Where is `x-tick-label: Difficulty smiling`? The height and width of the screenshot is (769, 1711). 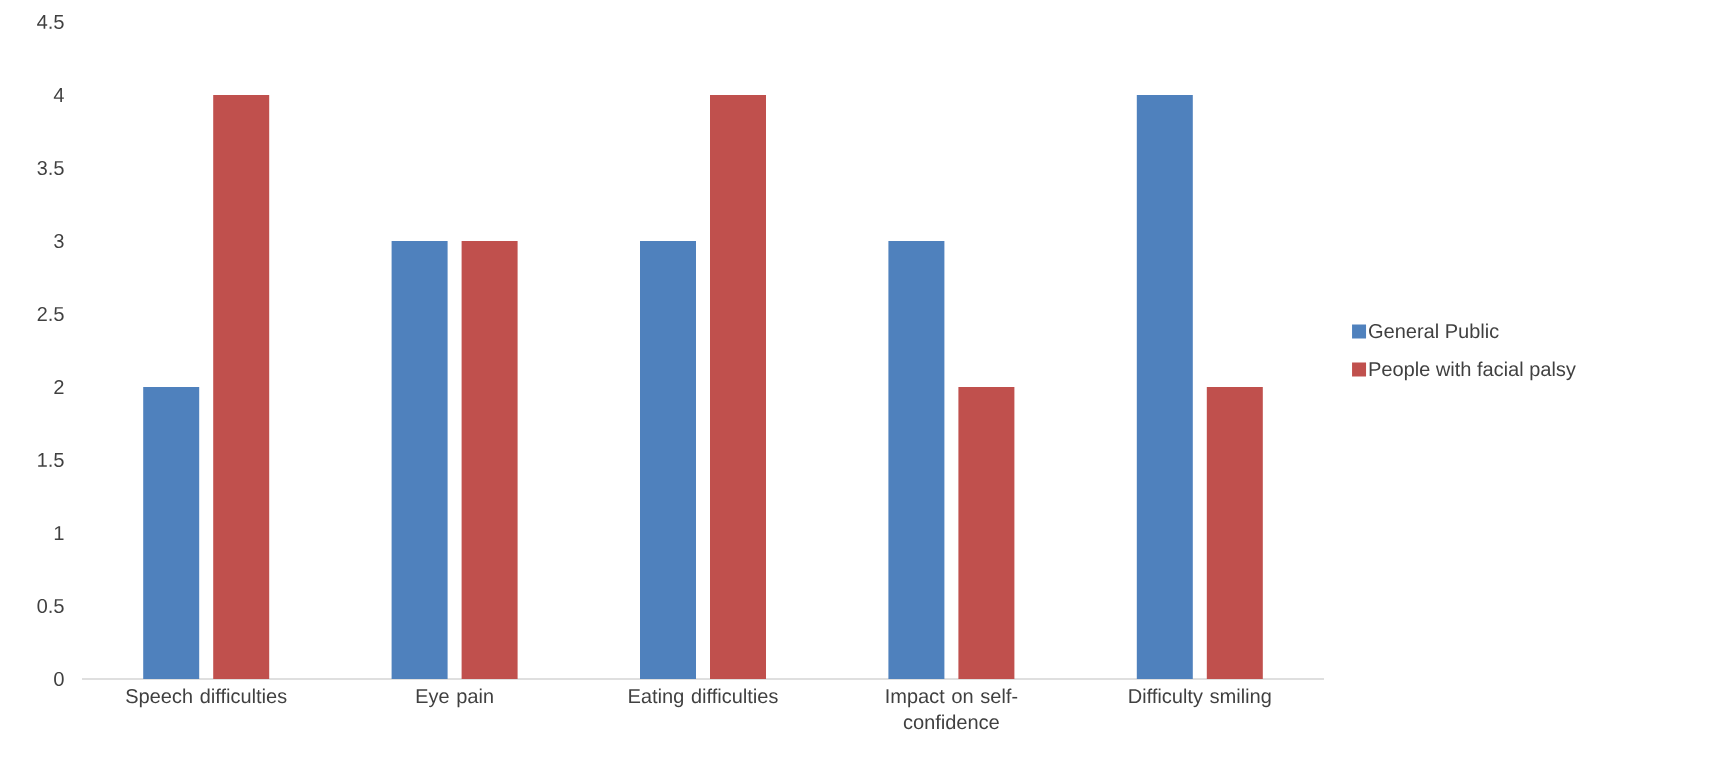 x-tick-label: Difficulty smiling is located at coordinates (1200, 698).